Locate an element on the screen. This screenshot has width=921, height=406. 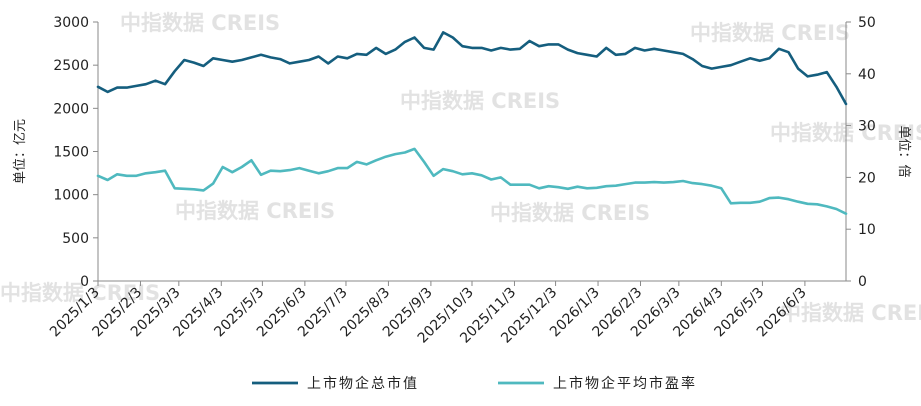
right-axis-tick-label: 0 is located at coordinates (862, 282).